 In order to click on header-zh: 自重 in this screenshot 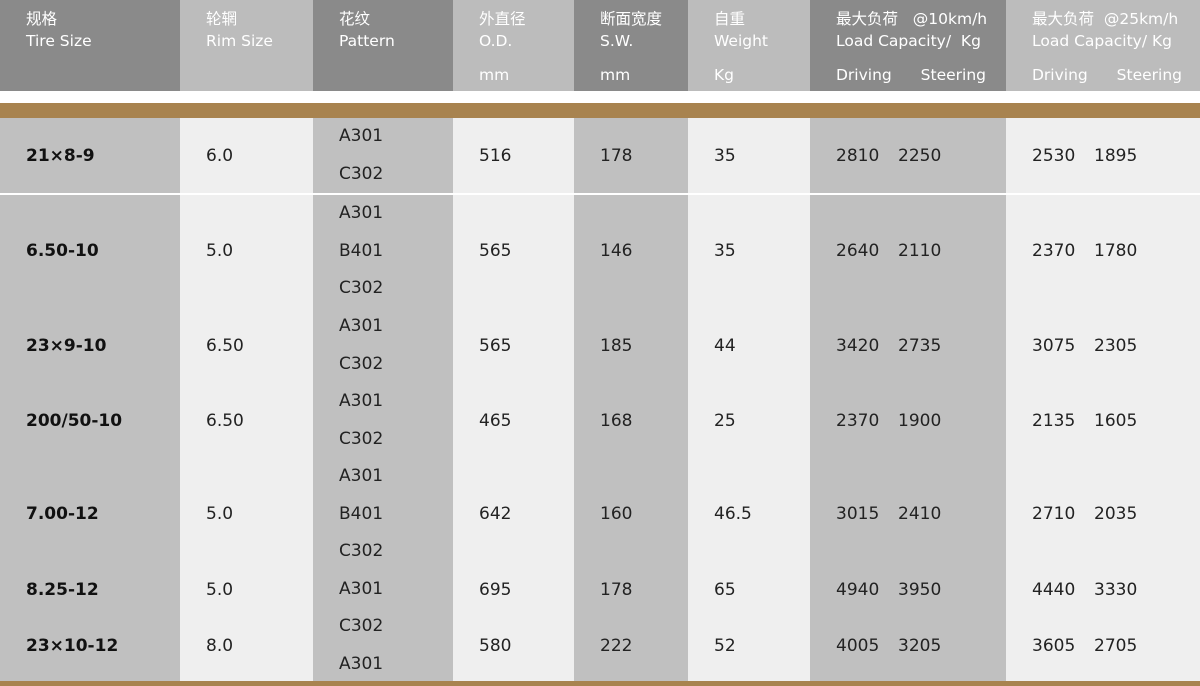, I will do `click(730, 19)`.